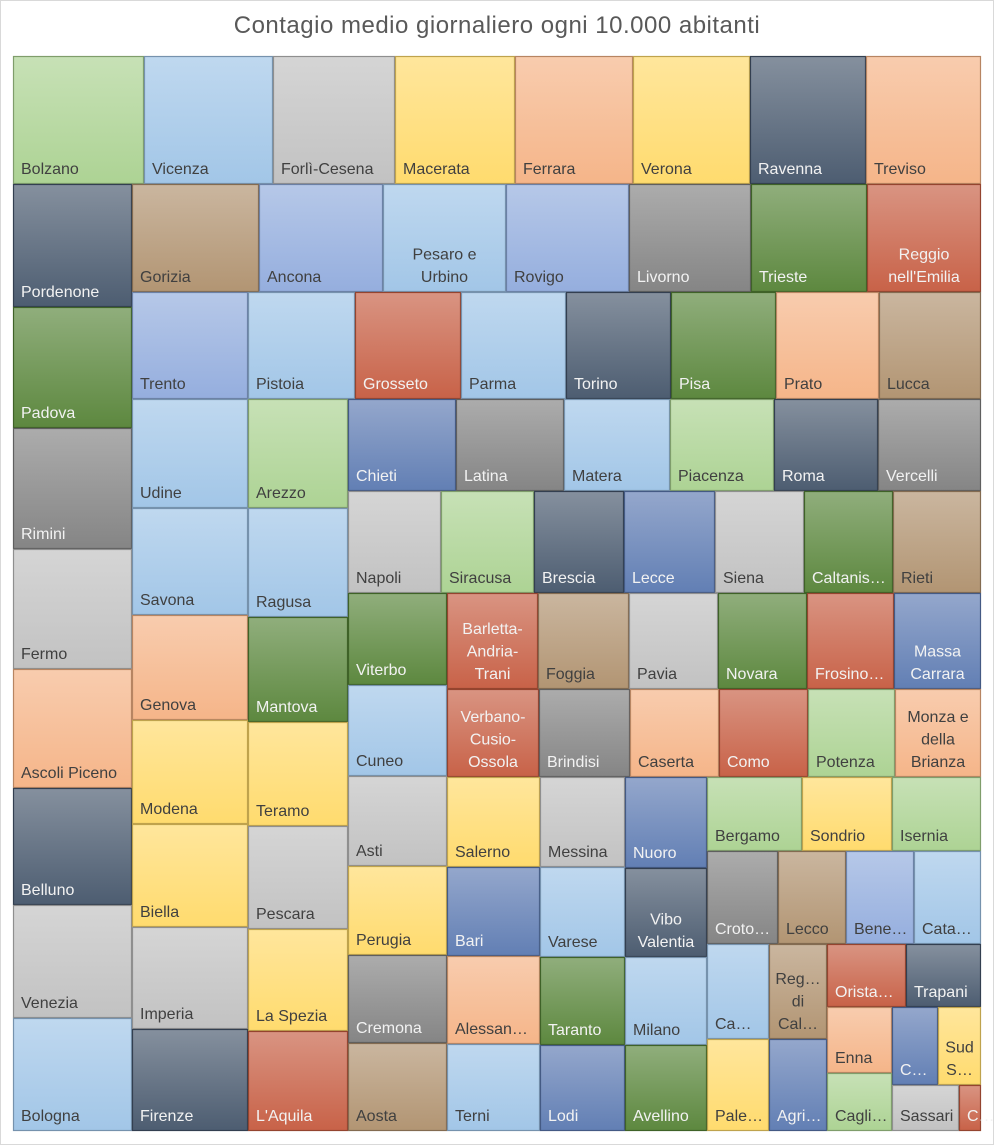  What do you see at coordinates (656, 1030) in the screenshot?
I see `cell-label: Milano` at bounding box center [656, 1030].